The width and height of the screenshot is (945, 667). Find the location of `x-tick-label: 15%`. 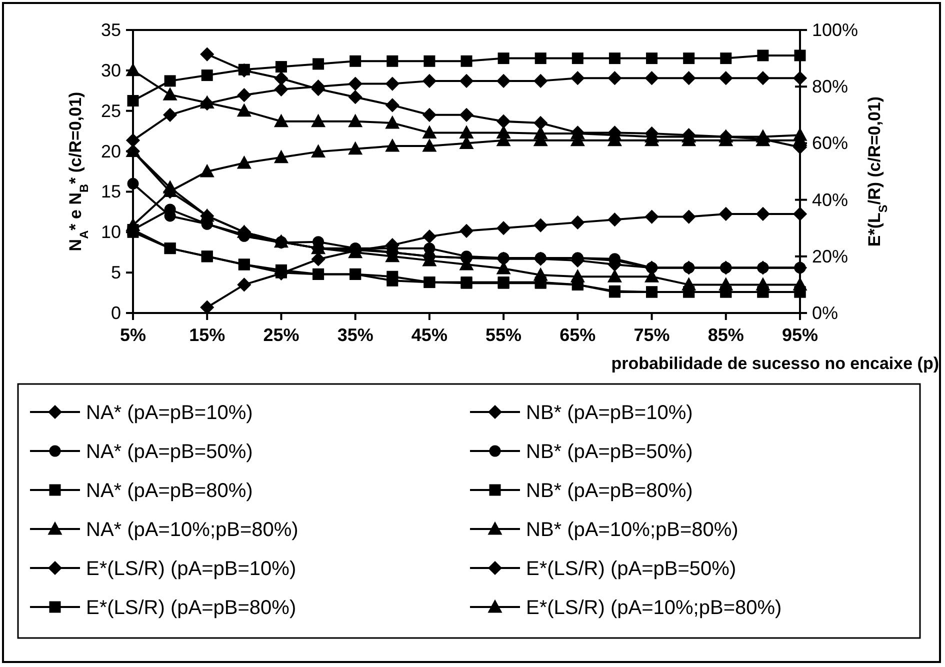

x-tick-label: 15% is located at coordinates (207, 335).